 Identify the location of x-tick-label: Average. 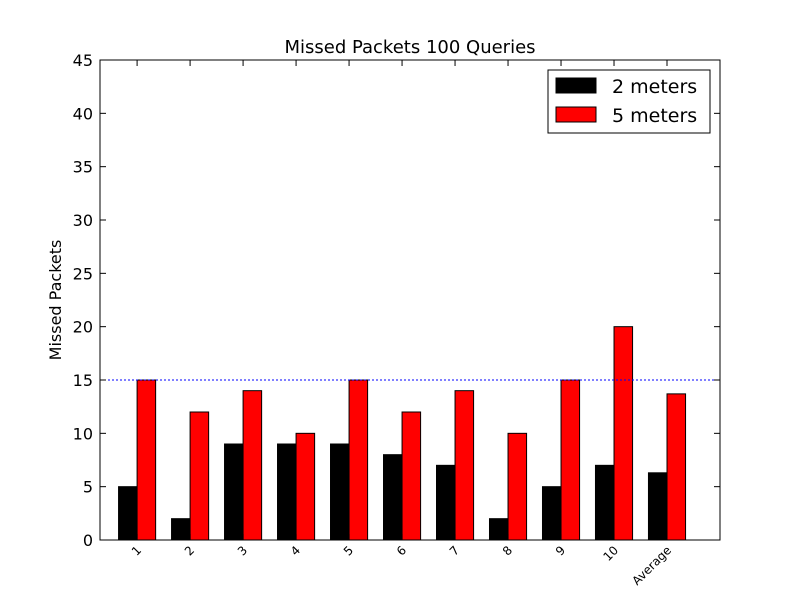
(651, 565).